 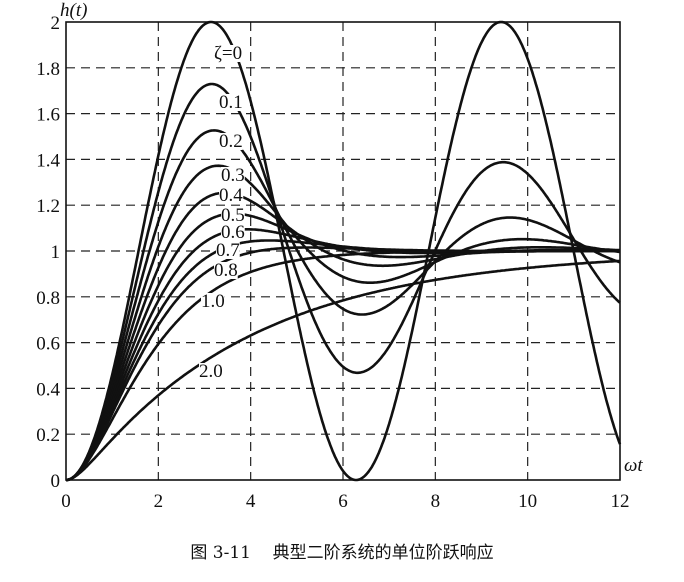 What do you see at coordinates (73, 10) in the screenshot?
I see `y-axis-label: h(t)` at bounding box center [73, 10].